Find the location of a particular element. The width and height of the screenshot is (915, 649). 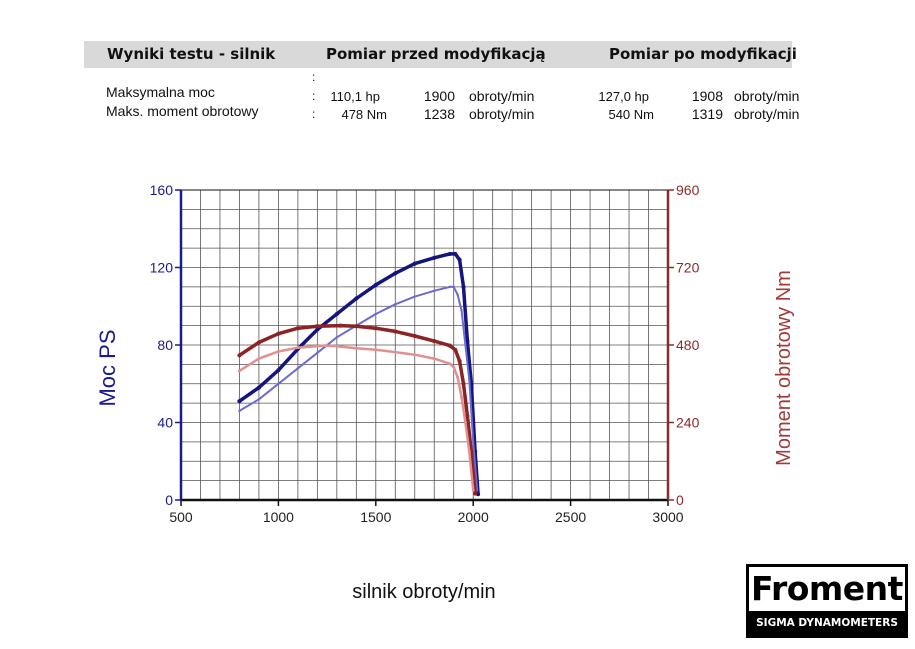

x-tick-label: 2500 is located at coordinates (570, 517).